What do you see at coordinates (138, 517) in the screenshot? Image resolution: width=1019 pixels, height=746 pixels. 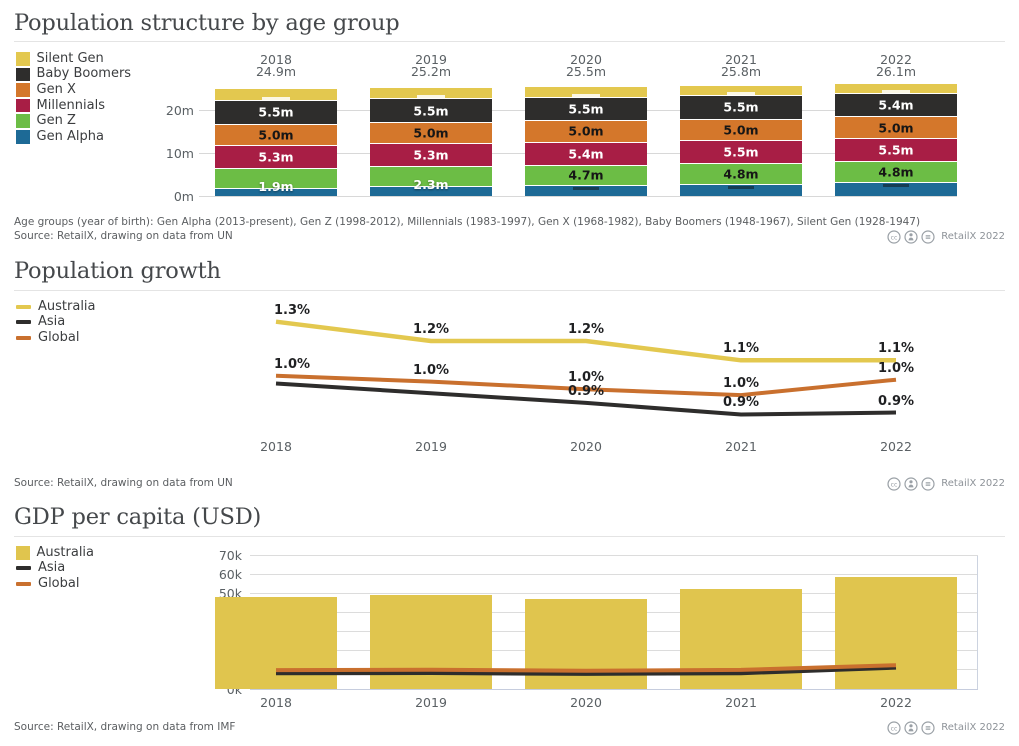 I see `gdp-chart-title: GDP per capita (USD)` at bounding box center [138, 517].